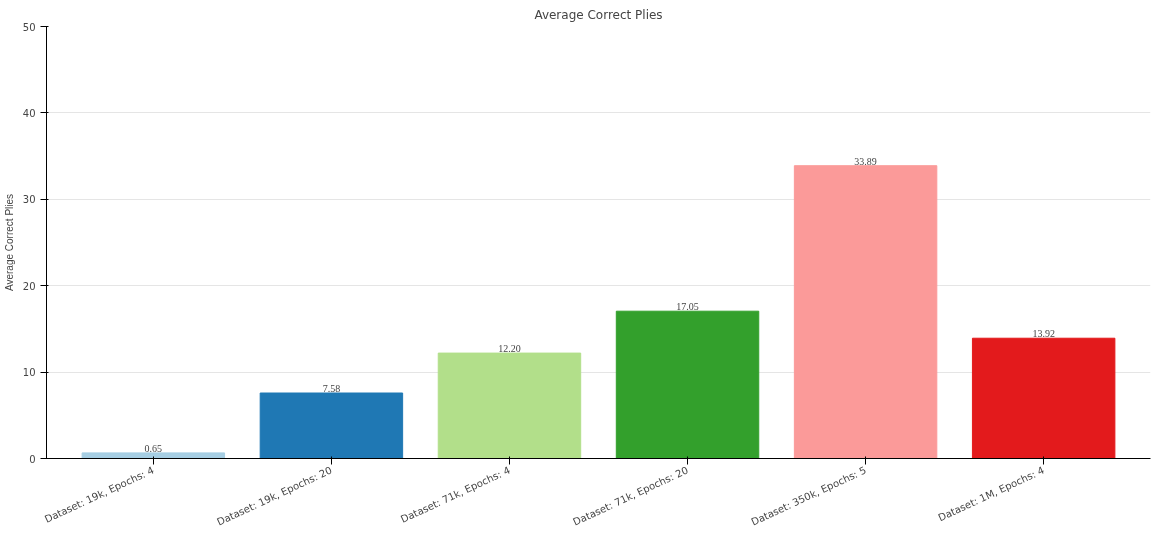  Describe the element at coordinates (331, 389) in the screenshot. I see `data-label: 7.58` at that location.